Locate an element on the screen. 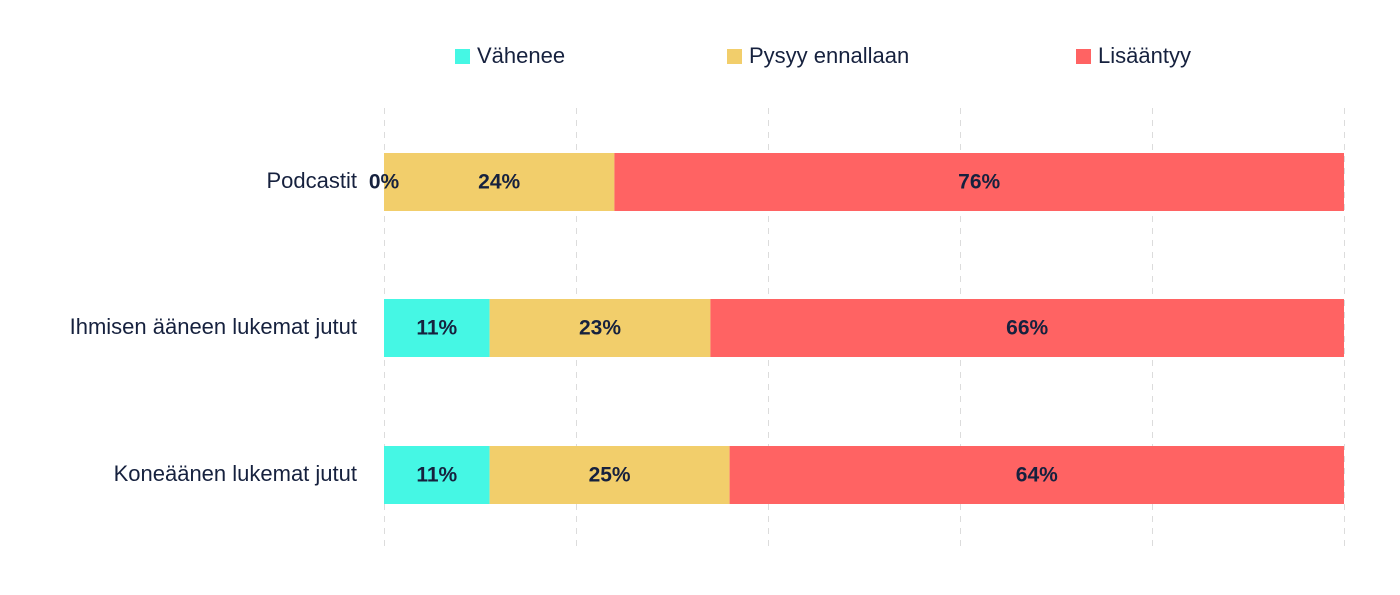 This screenshot has height=595, width=1400. data-label: 64% is located at coordinates (1037, 475).